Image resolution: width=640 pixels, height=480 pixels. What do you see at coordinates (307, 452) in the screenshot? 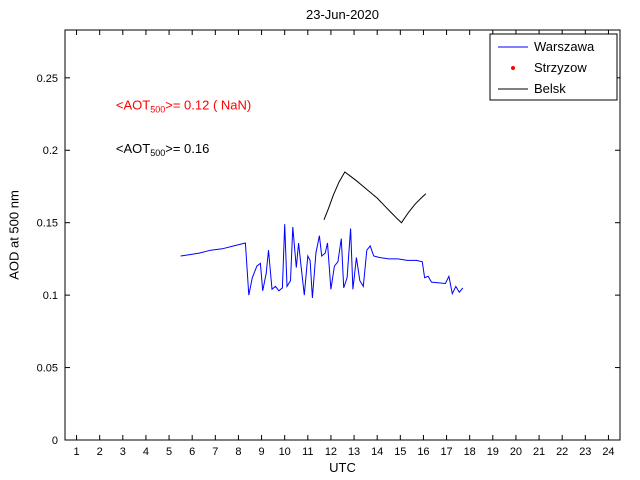
I see `x-tick-label: 11` at bounding box center [307, 452].